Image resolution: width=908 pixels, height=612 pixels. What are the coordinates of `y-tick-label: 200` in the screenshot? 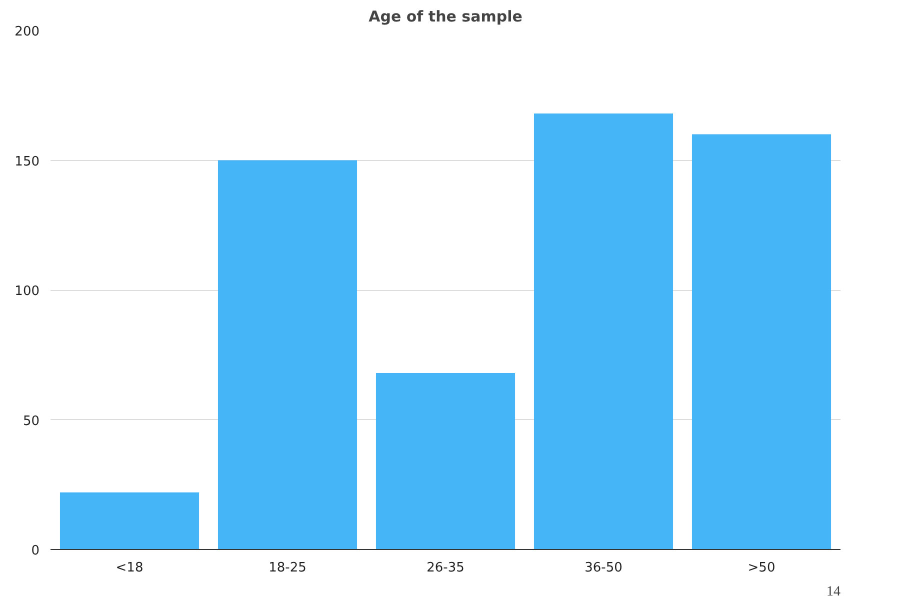 It's located at (27, 32).